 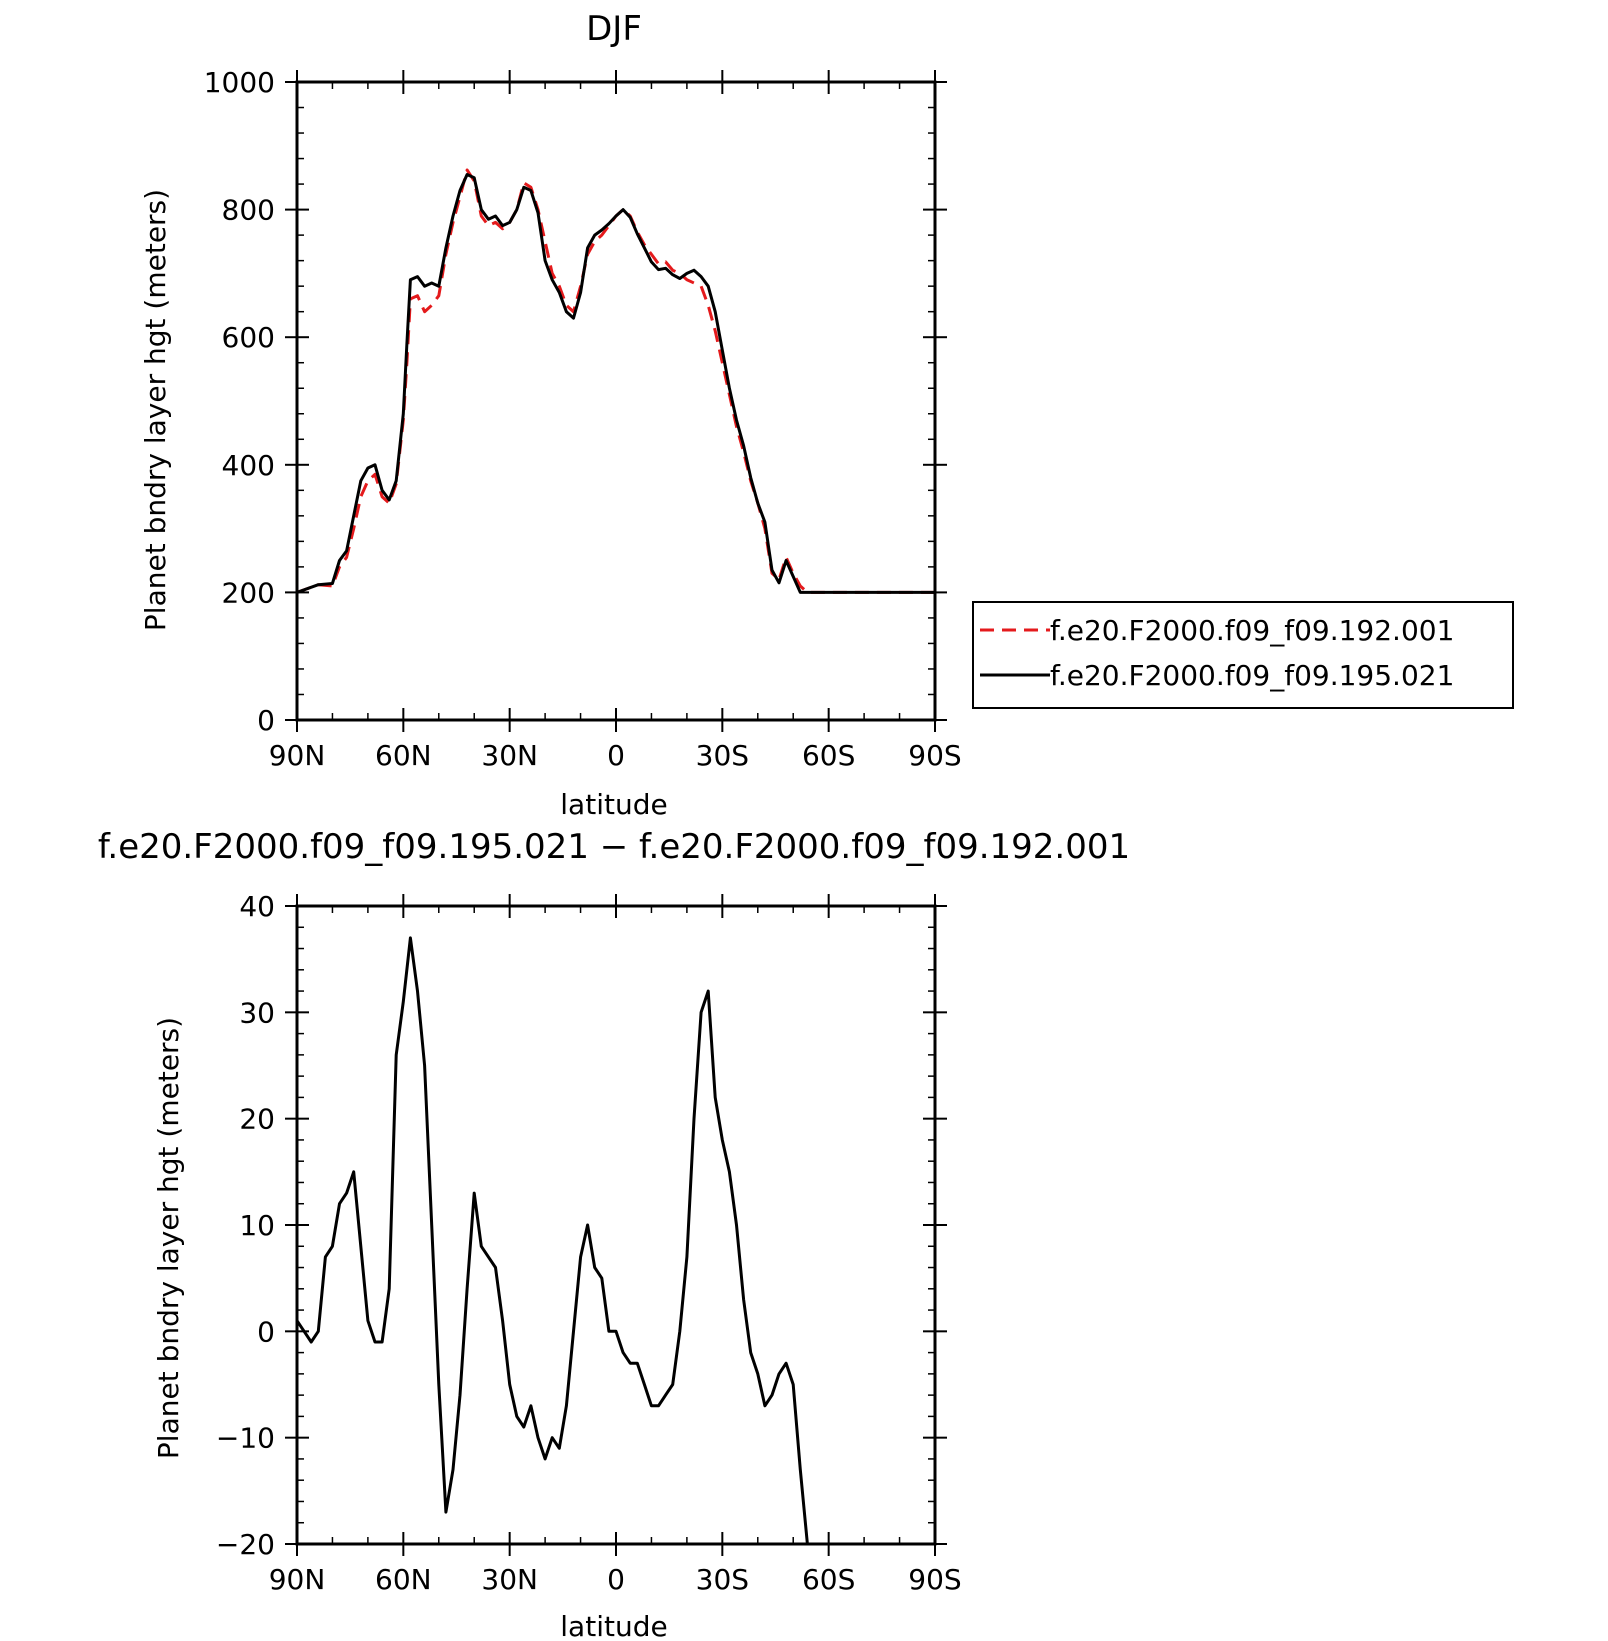 I want to click on chart1-y-tick-label: 600, so click(x=248, y=337).